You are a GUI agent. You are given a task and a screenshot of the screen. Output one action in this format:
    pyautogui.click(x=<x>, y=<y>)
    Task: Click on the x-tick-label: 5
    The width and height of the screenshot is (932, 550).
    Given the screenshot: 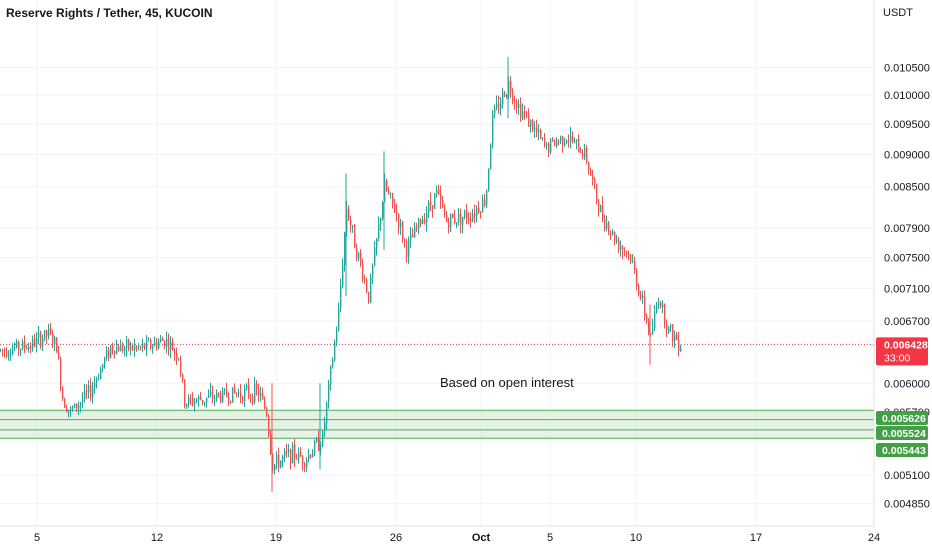 What is the action you would take?
    pyautogui.click(x=37, y=538)
    